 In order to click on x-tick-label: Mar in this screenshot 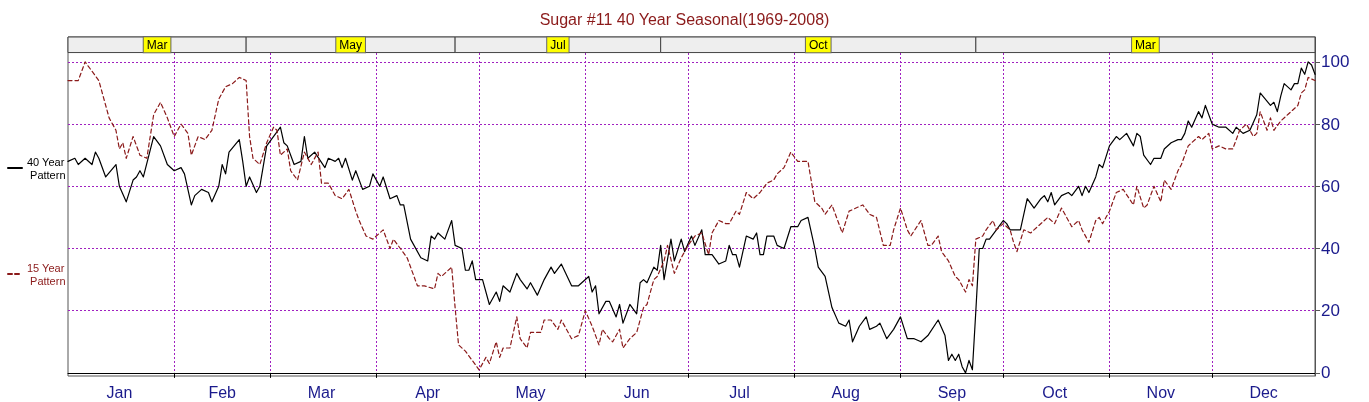, I will do `click(321, 392)`.